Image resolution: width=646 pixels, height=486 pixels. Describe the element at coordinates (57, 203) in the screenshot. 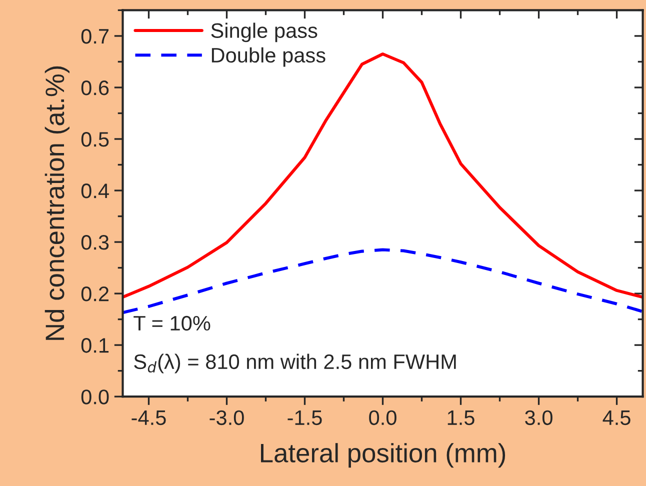

I see `y-axis-title: Nd concentration (at.%)` at that location.